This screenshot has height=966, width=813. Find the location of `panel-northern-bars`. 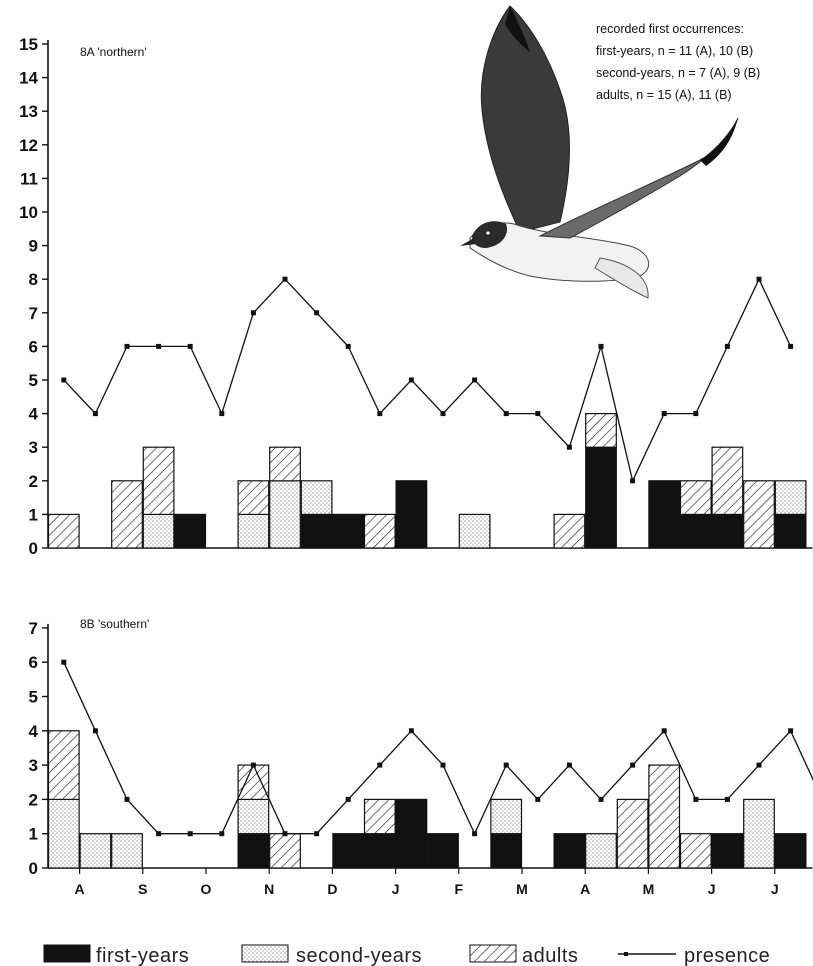

panel-northern-bars is located at coordinates (427, 481).